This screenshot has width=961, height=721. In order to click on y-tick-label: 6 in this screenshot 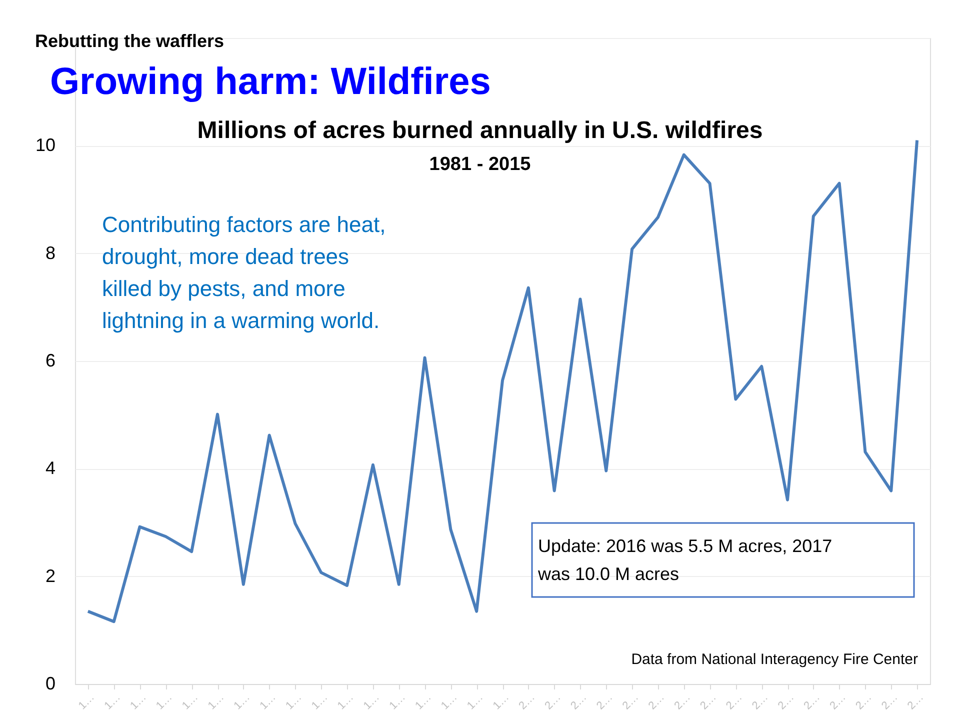, I will do `click(50, 360)`.